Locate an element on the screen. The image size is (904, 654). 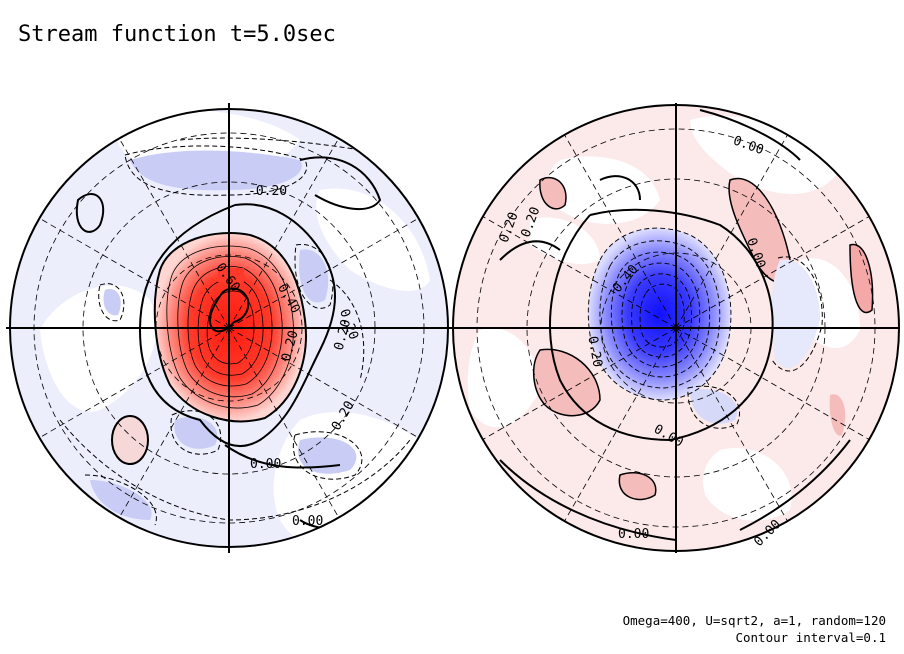
plot-title: Stream function t=5.0sec is located at coordinates (177, 34).